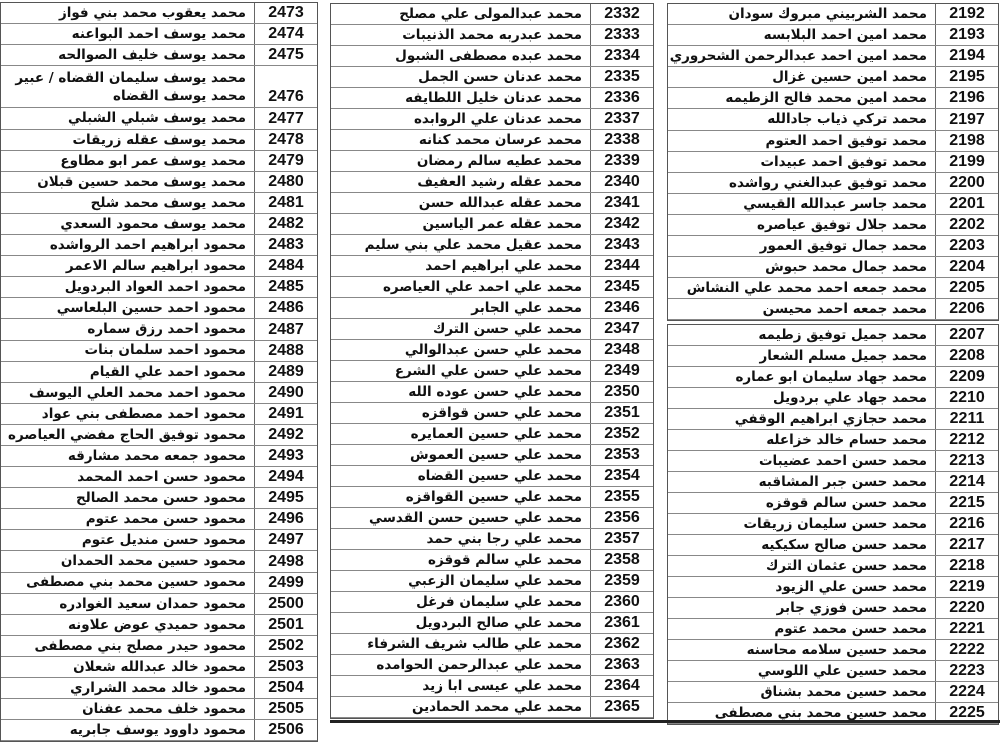  What do you see at coordinates (159, 478) in the screenshot?
I see `table-row: محمود حسن احمد المحمد 2494` at bounding box center [159, 478].